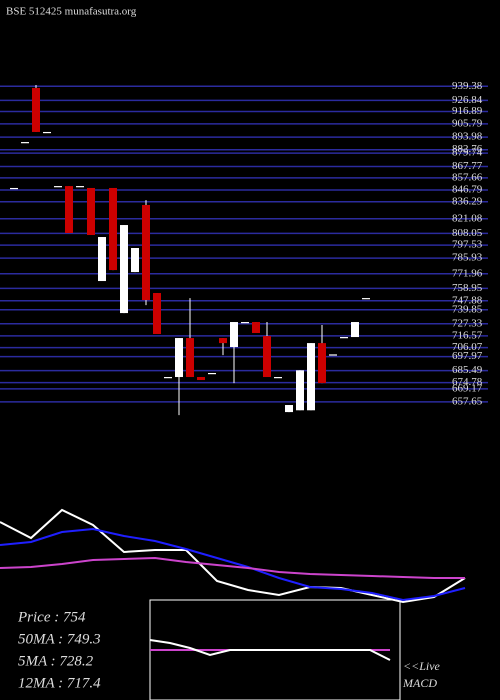 This screenshot has width=500, height=700. What do you see at coordinates (467, 401) in the screenshot?
I see `y-tick-label: 657.65` at bounding box center [467, 401].